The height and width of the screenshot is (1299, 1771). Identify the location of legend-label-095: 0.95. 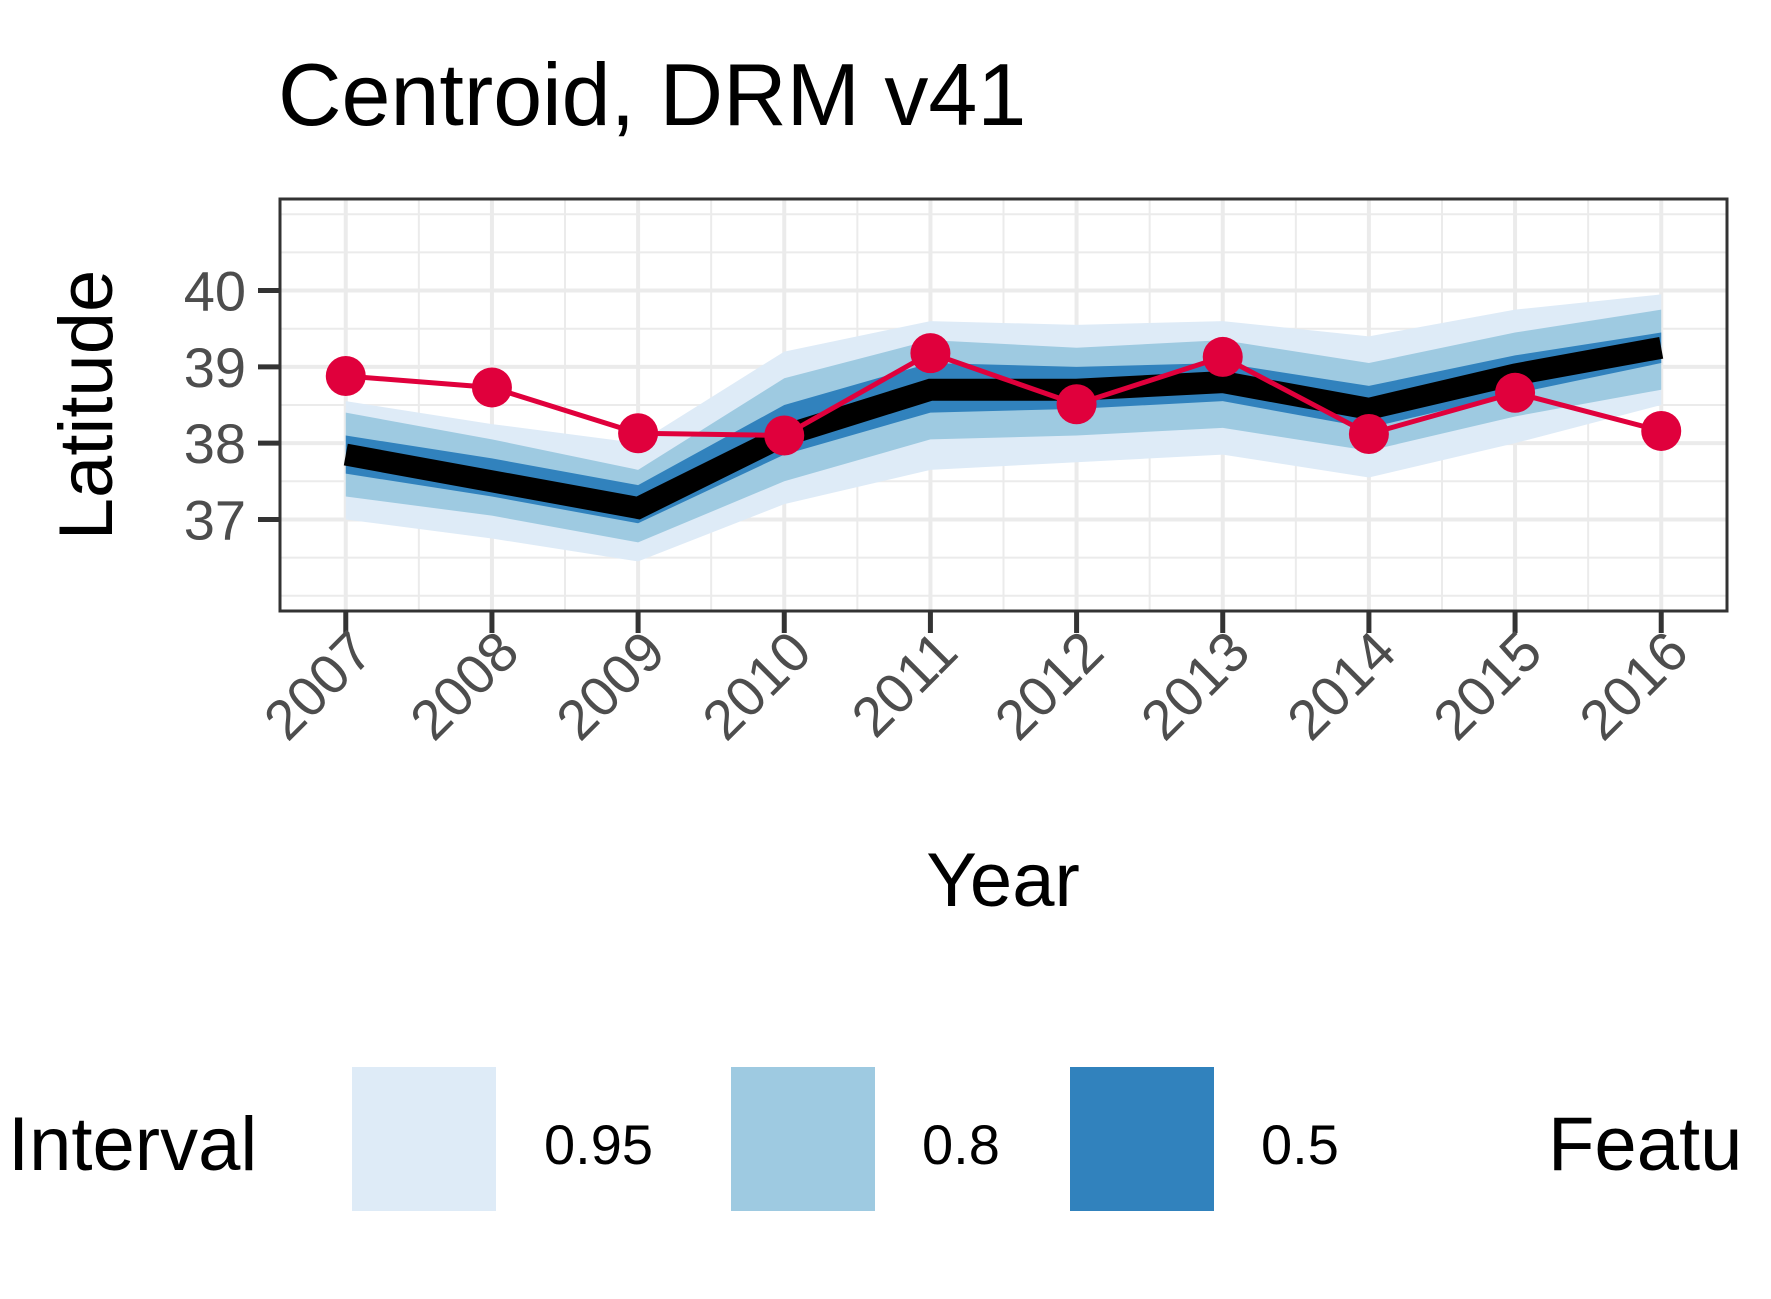
(598, 1144).